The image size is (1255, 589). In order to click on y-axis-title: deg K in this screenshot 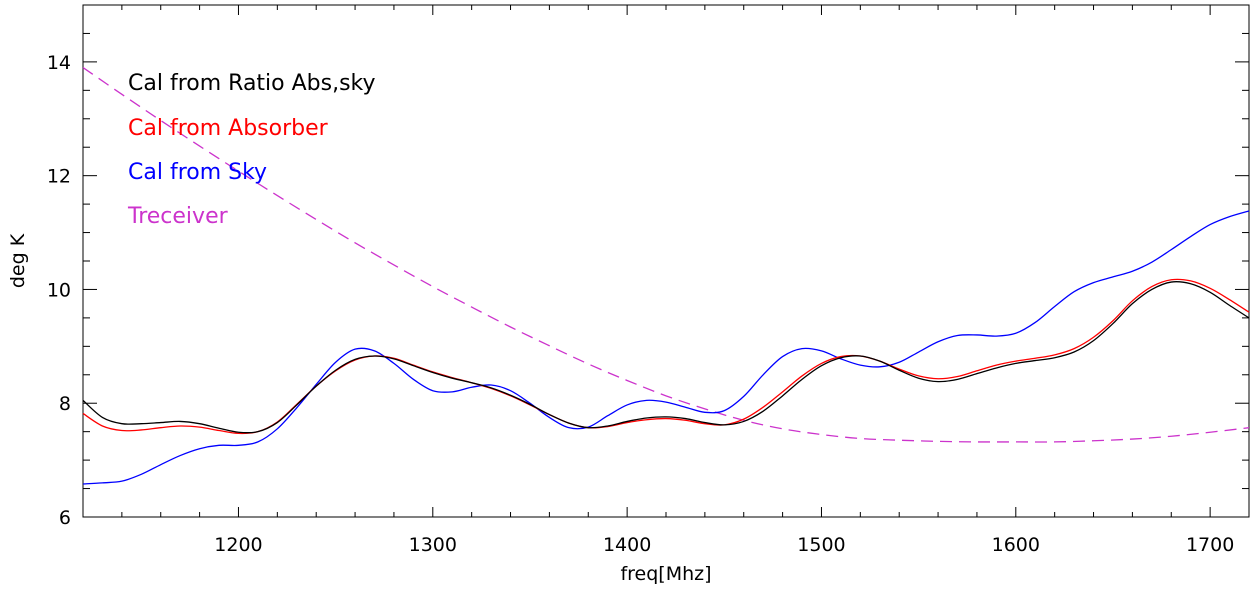, I will do `click(18, 260)`.